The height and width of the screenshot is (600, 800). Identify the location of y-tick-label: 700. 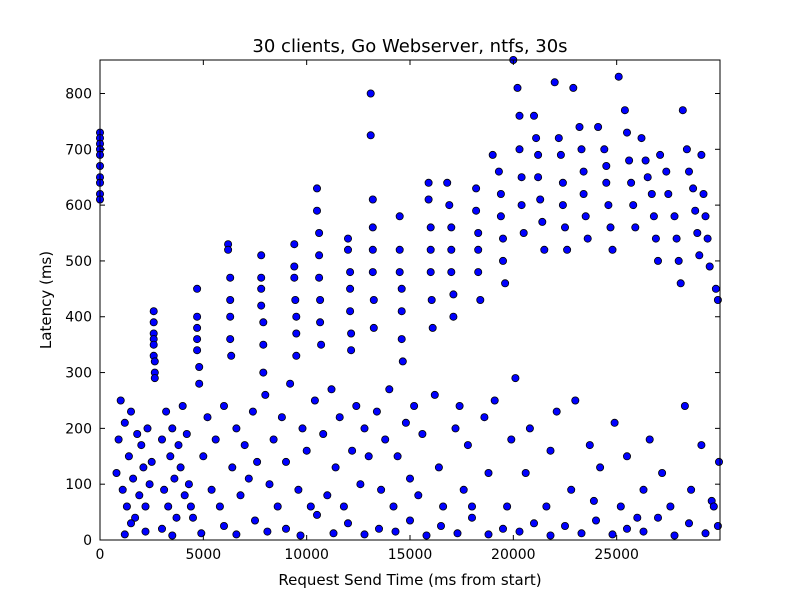
(78, 150).